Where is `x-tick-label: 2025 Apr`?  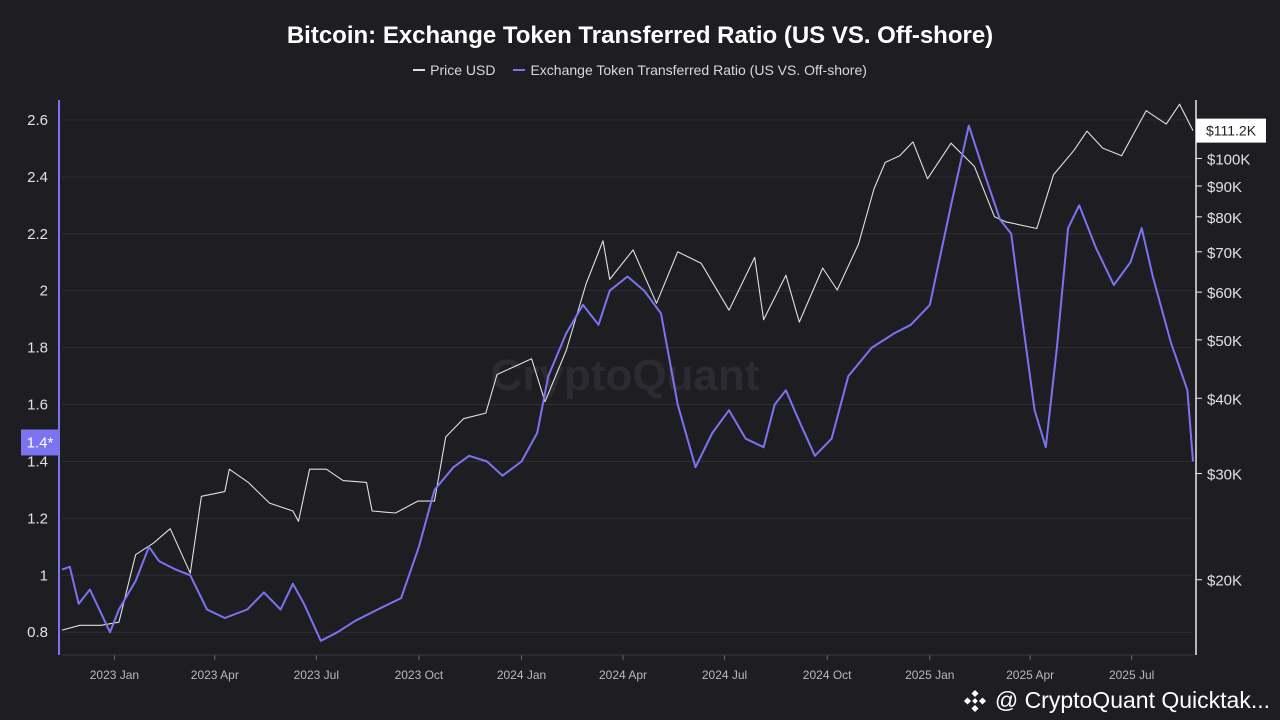
x-tick-label: 2025 Apr is located at coordinates (1030, 675).